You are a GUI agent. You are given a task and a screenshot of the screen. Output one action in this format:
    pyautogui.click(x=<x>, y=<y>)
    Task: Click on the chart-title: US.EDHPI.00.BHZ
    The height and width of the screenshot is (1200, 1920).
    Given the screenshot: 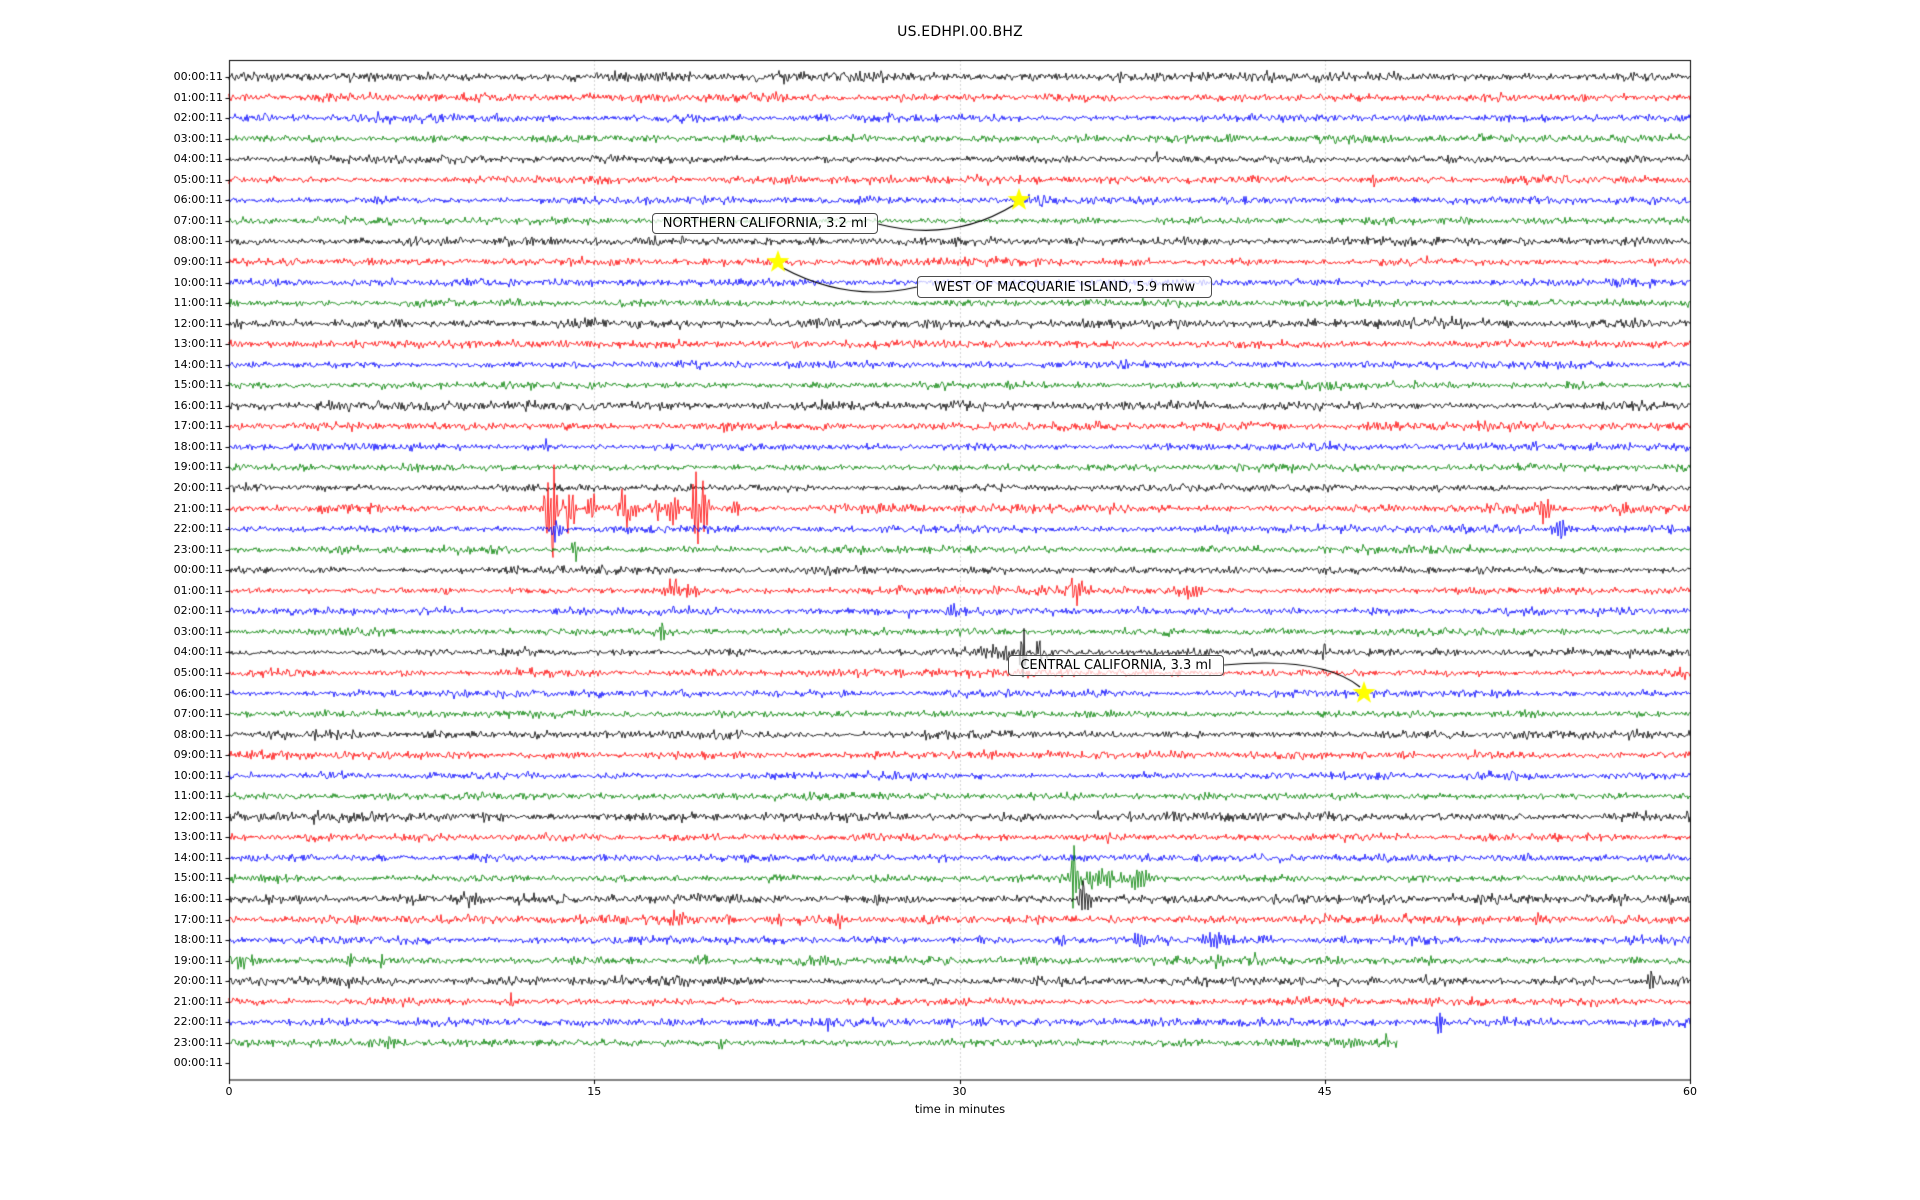 What is the action you would take?
    pyautogui.click(x=960, y=32)
    